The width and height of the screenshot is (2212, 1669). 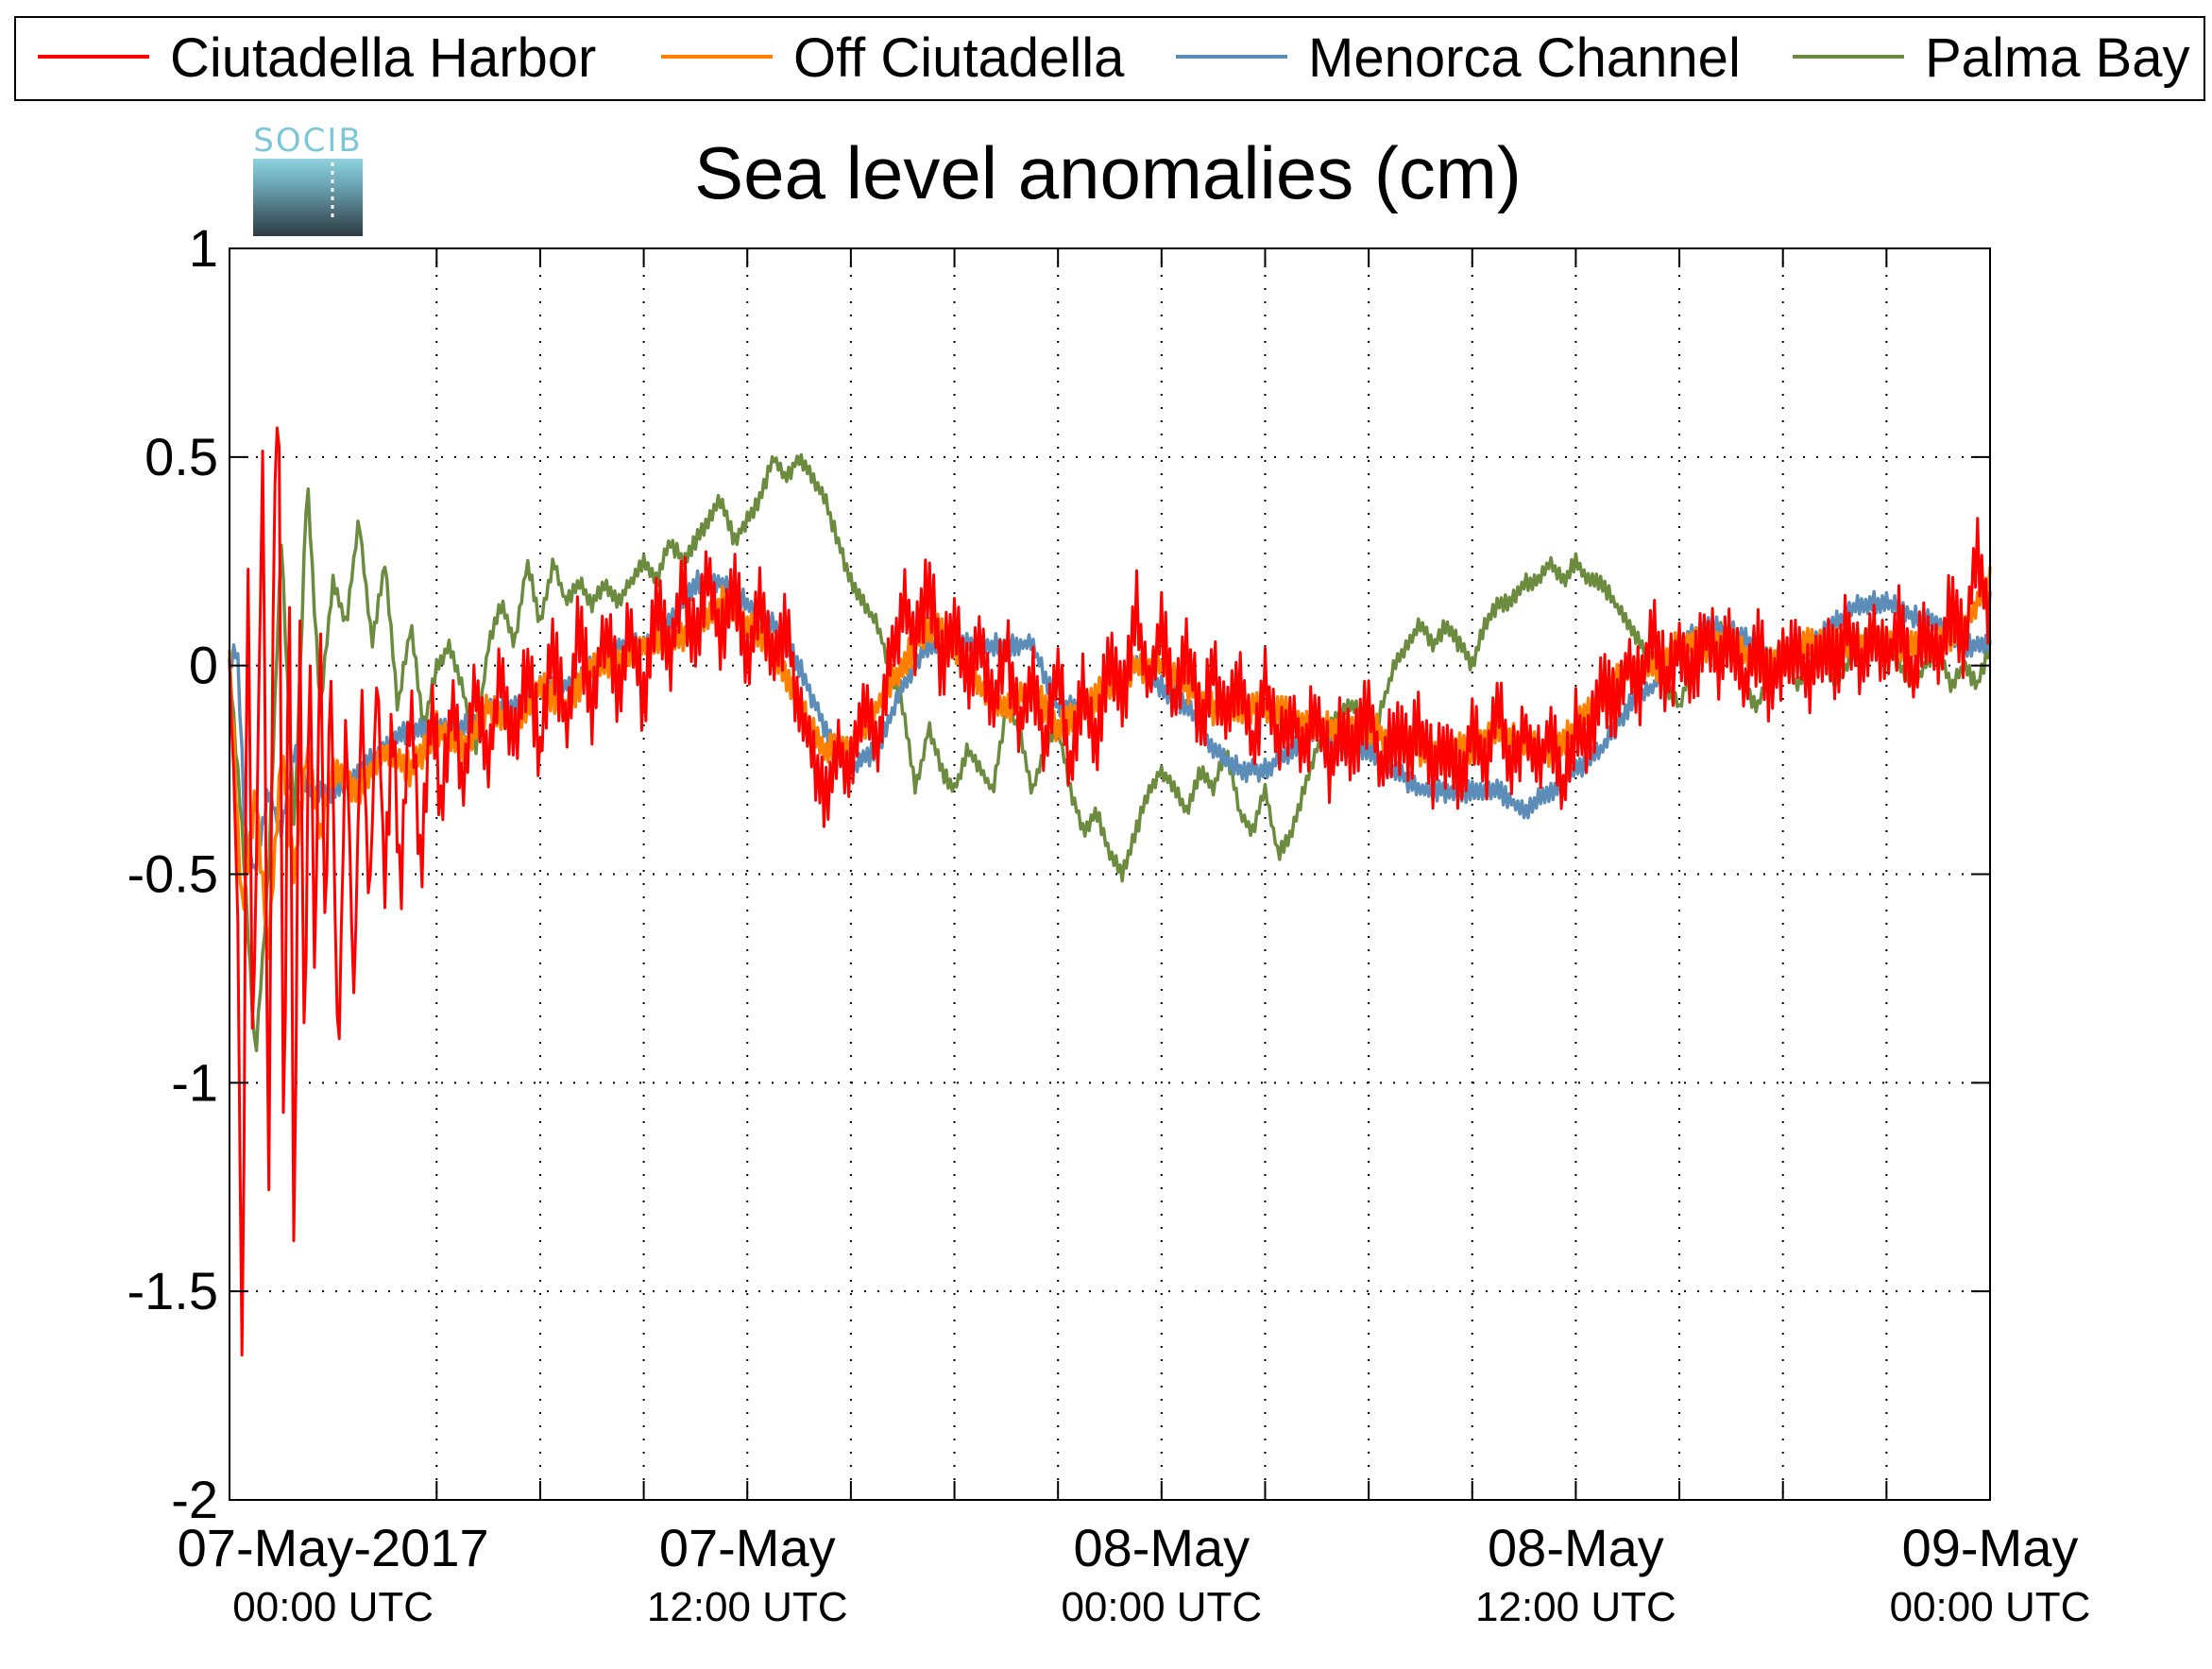 What do you see at coordinates (333, 1548) in the screenshot?
I see `x-tick-label: 07-May-2017` at bounding box center [333, 1548].